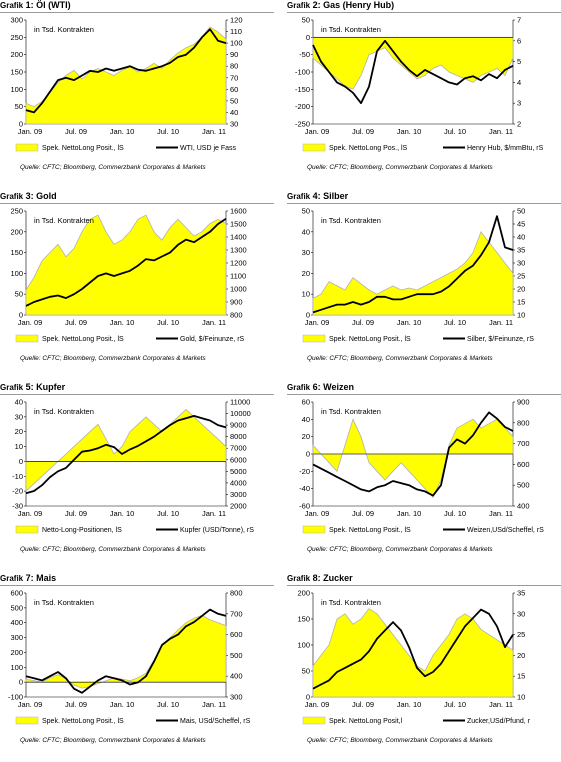 The image size is (561, 762). I want to click on right-tick-label: 1100, so click(238, 276).